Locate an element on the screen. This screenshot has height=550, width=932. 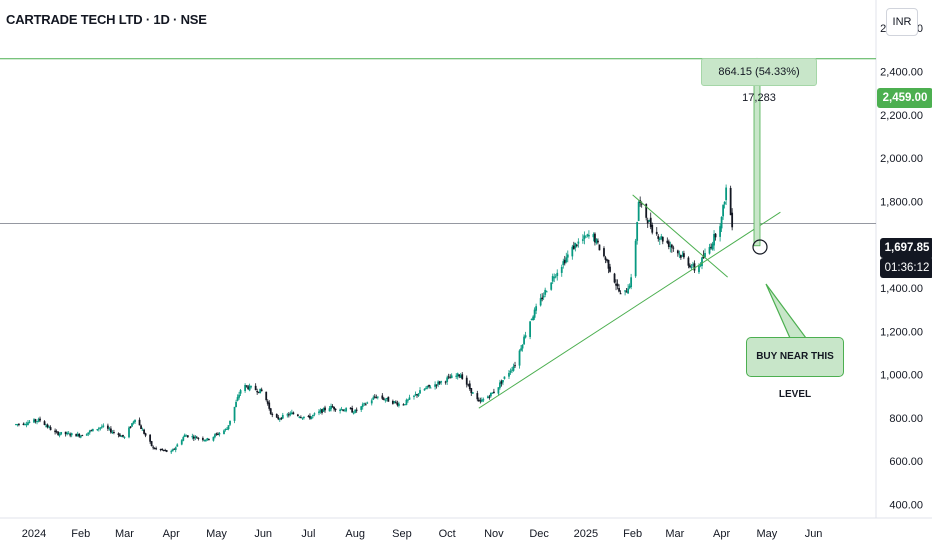
x-tick-label: Dec is located at coordinates (539, 534).